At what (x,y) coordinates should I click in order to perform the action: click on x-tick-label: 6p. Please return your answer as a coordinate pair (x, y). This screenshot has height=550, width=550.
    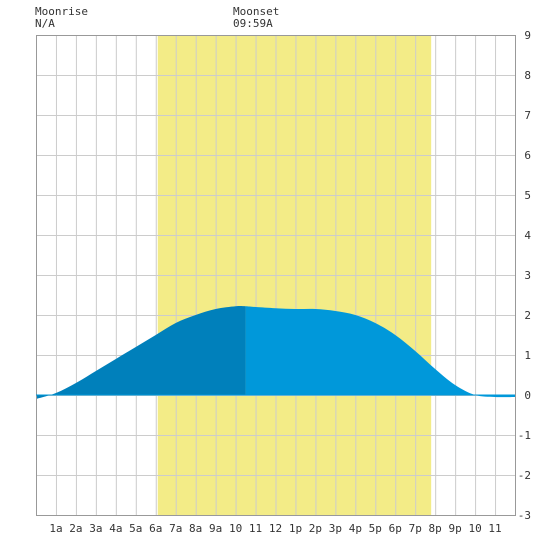
    Looking at the image, I should click on (395, 528).